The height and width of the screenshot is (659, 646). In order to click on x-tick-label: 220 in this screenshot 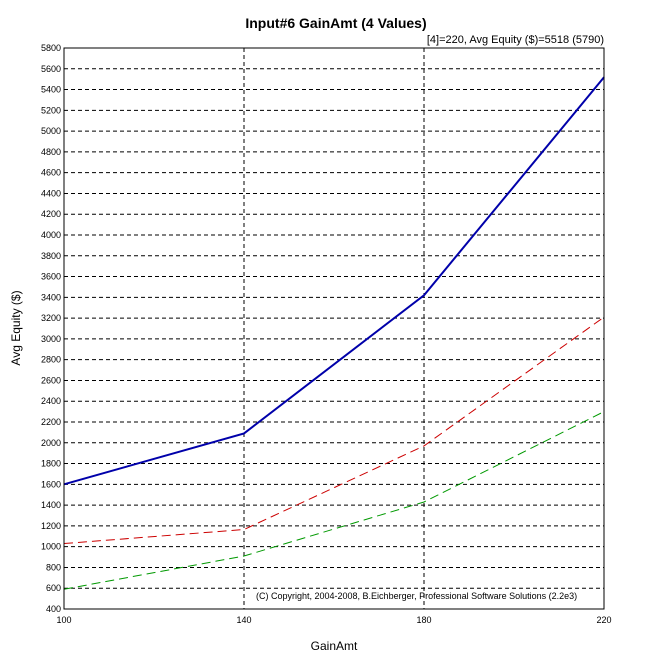, I will do `click(603, 620)`.